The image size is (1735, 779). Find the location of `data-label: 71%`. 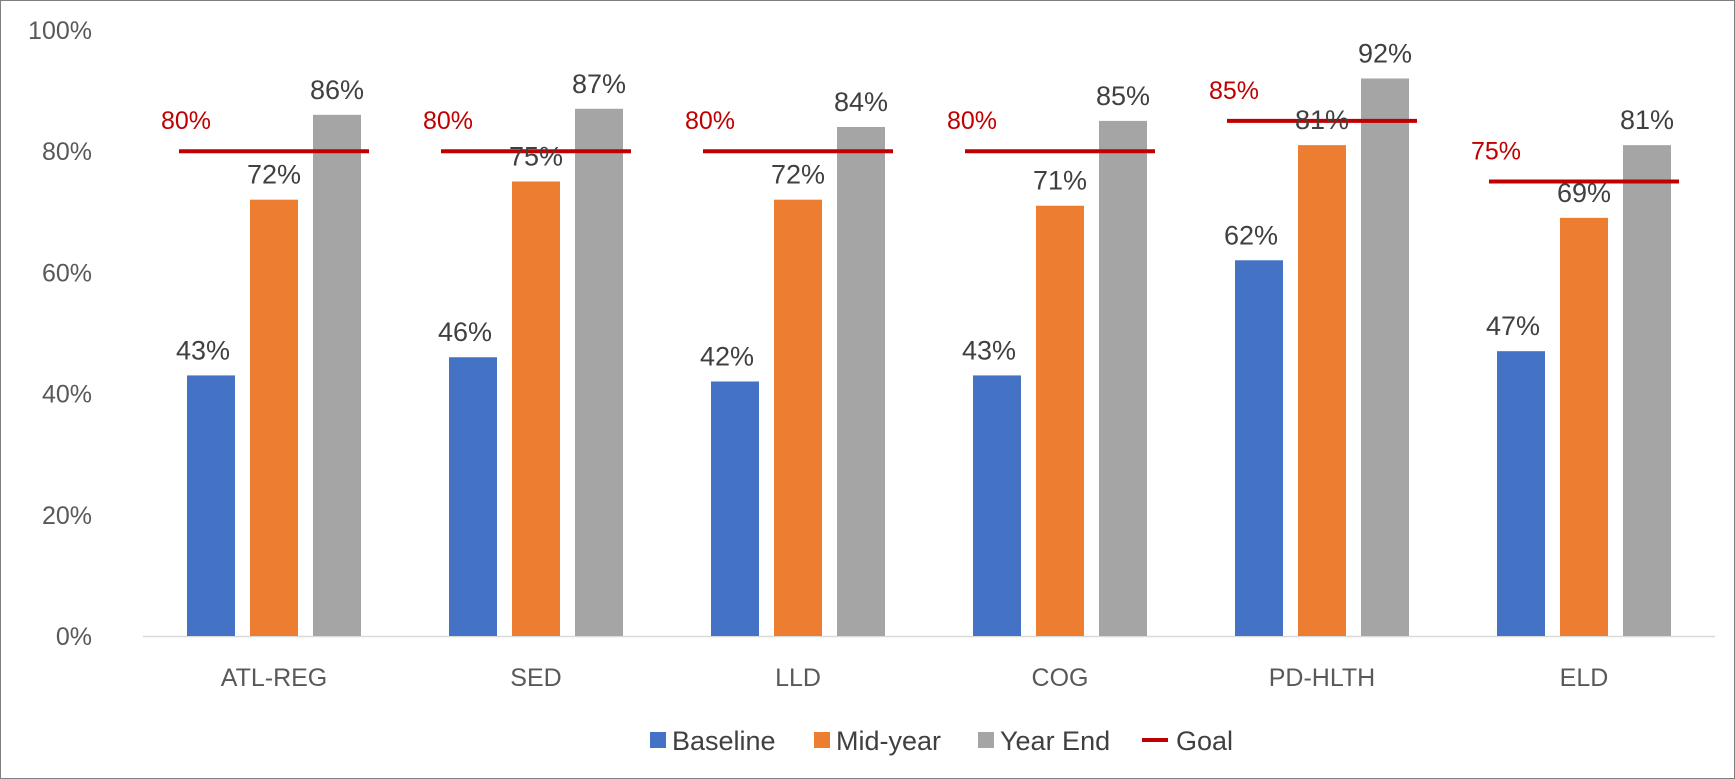

data-label: 71% is located at coordinates (1060, 181).